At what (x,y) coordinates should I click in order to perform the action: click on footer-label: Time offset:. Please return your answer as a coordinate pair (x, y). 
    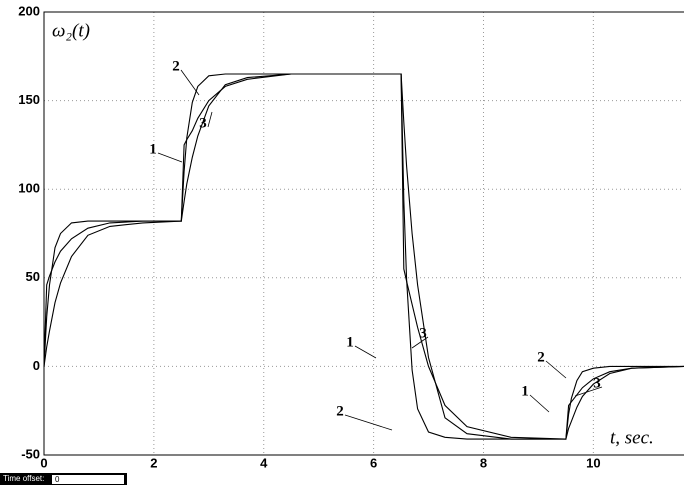
    Looking at the image, I should click on (23, 478).